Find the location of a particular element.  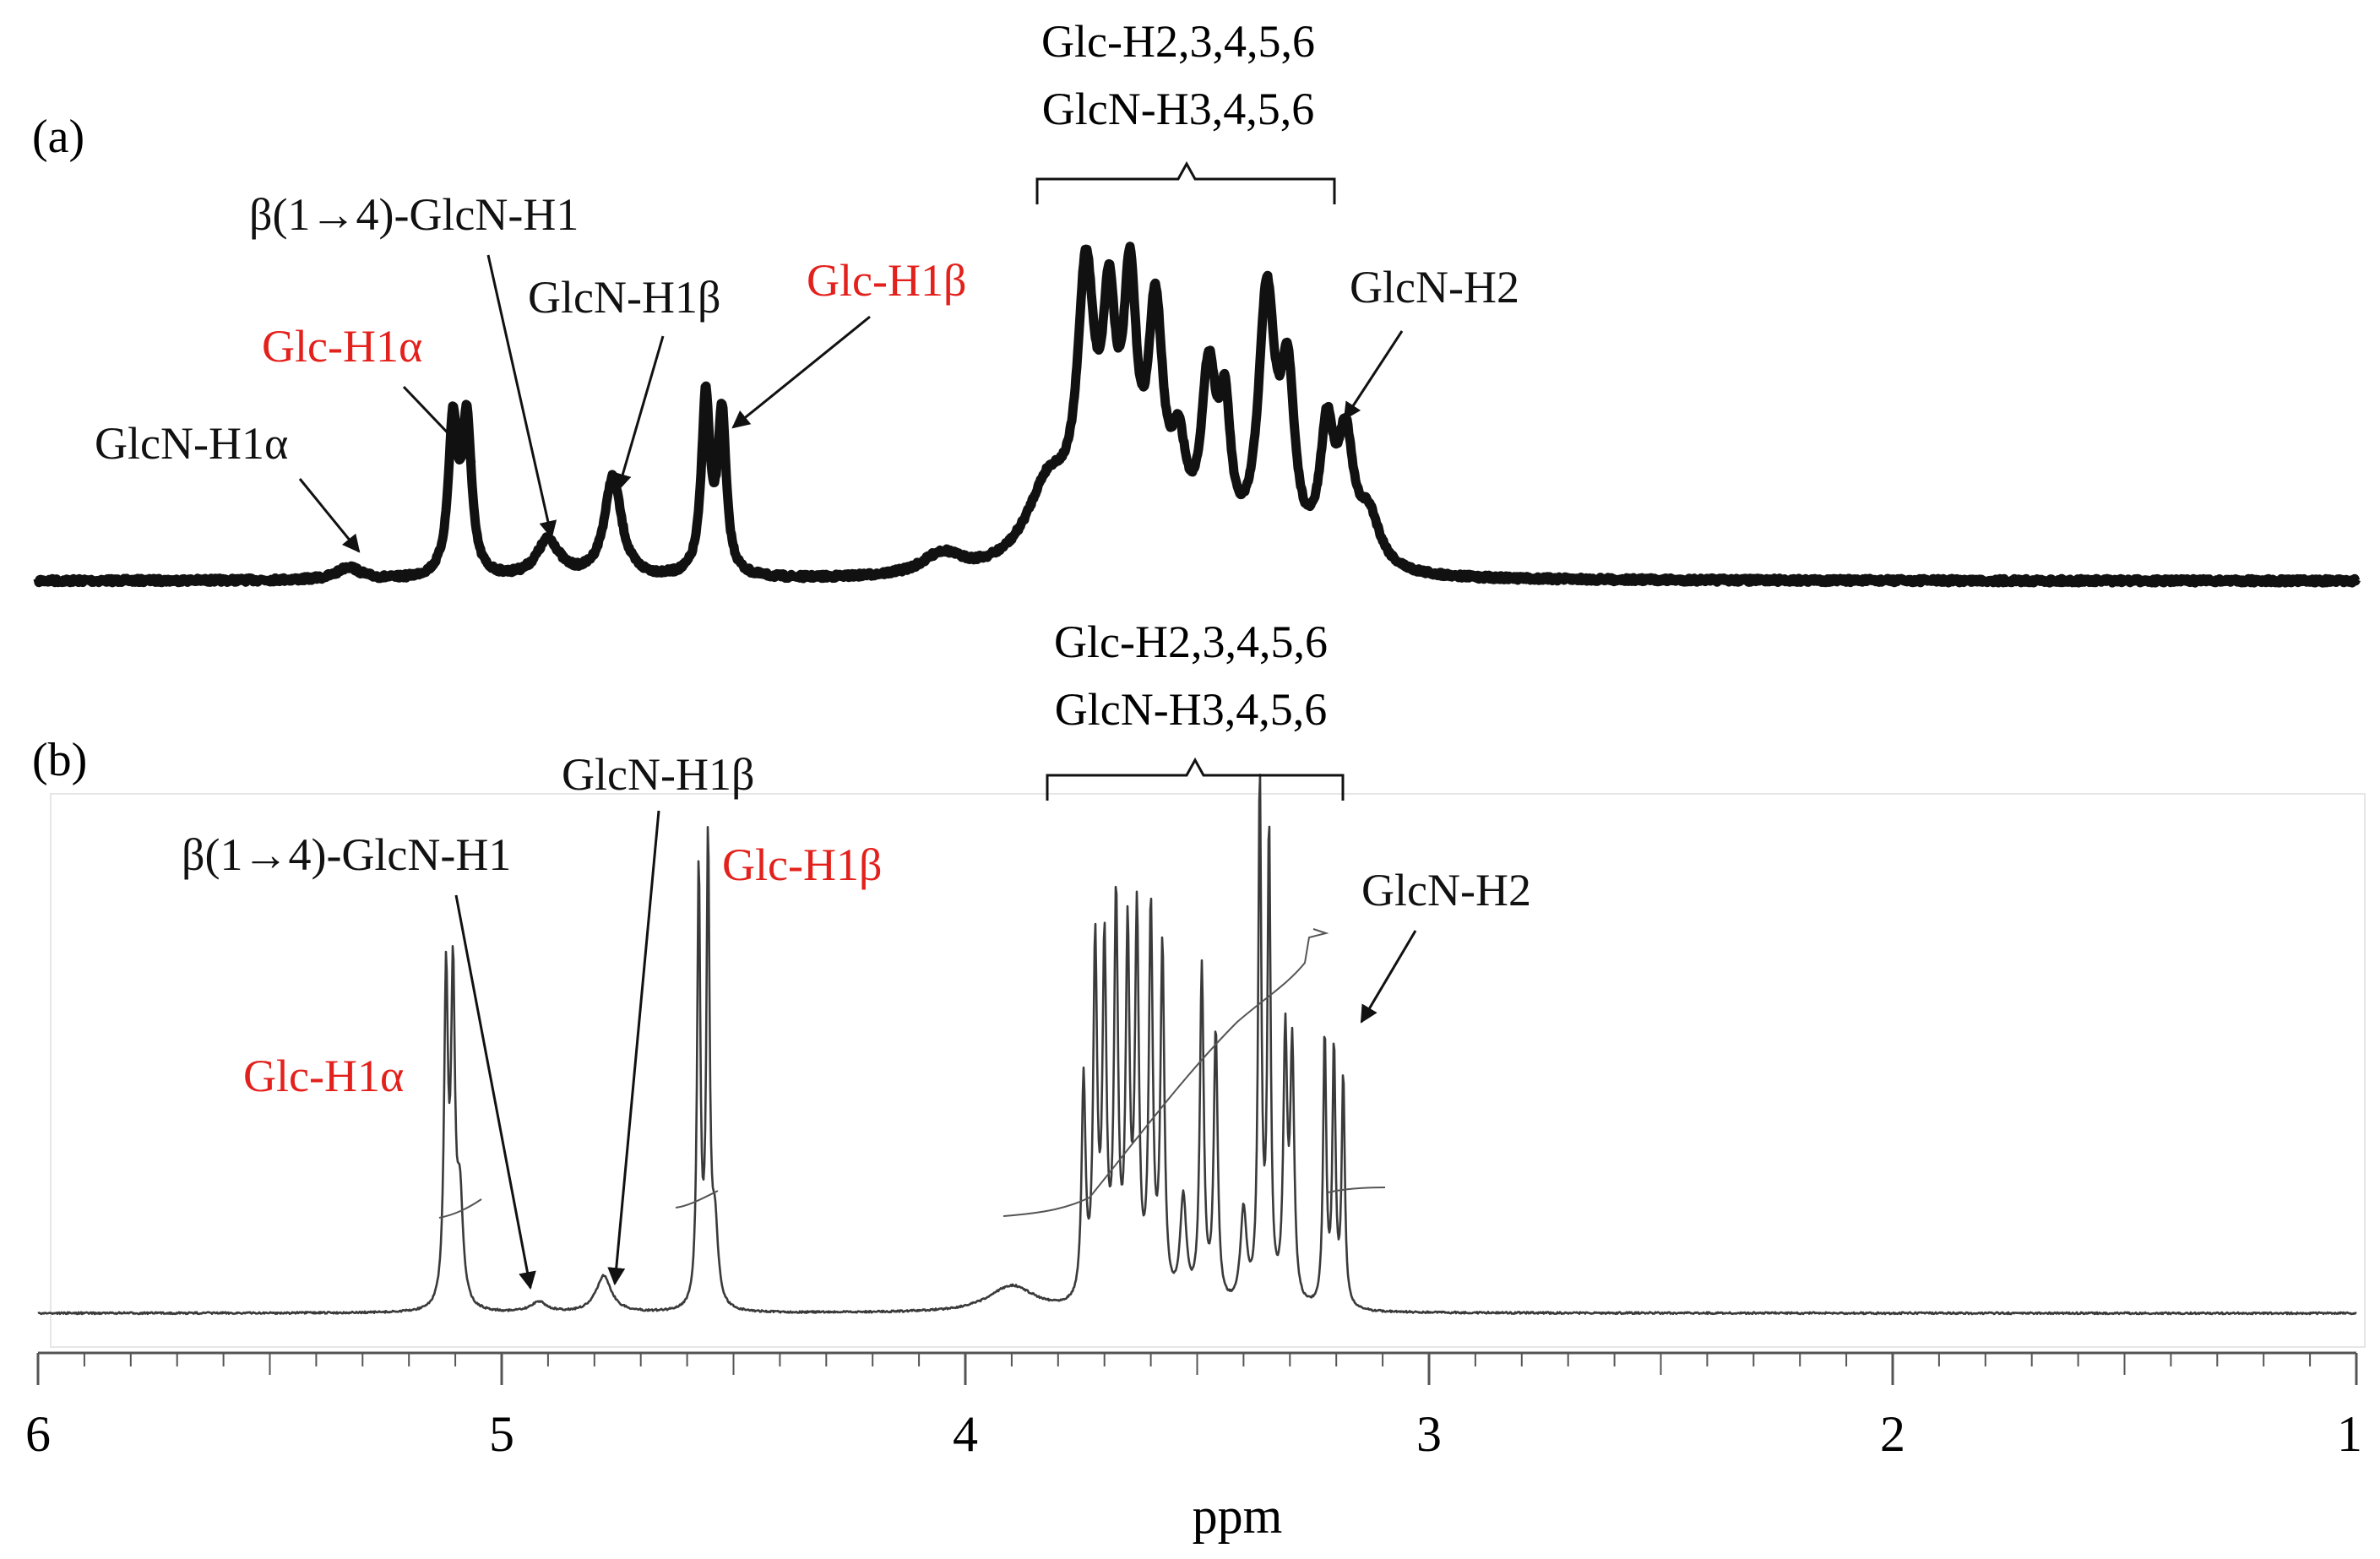

x-tick-label: 4 is located at coordinates (966, 1434).